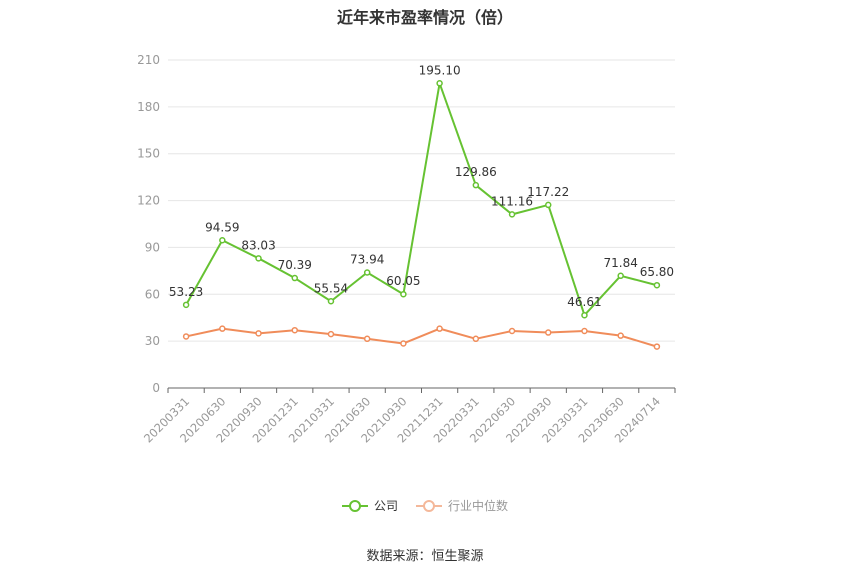  I want to click on data-label-11: 46.61, so click(584, 302).